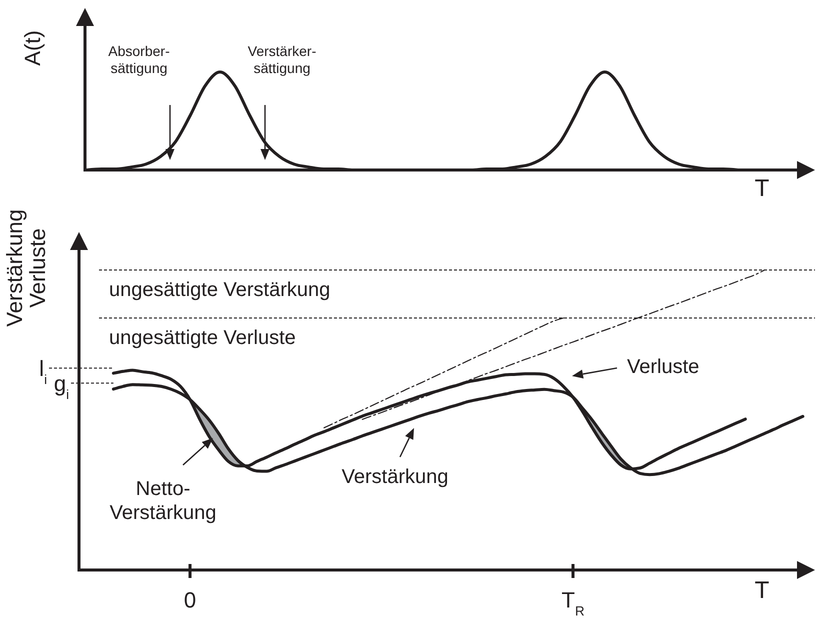 The height and width of the screenshot is (619, 816). Describe the element at coordinates (32, 48) in the screenshot. I see `y-axis-title: A(t)` at that location.